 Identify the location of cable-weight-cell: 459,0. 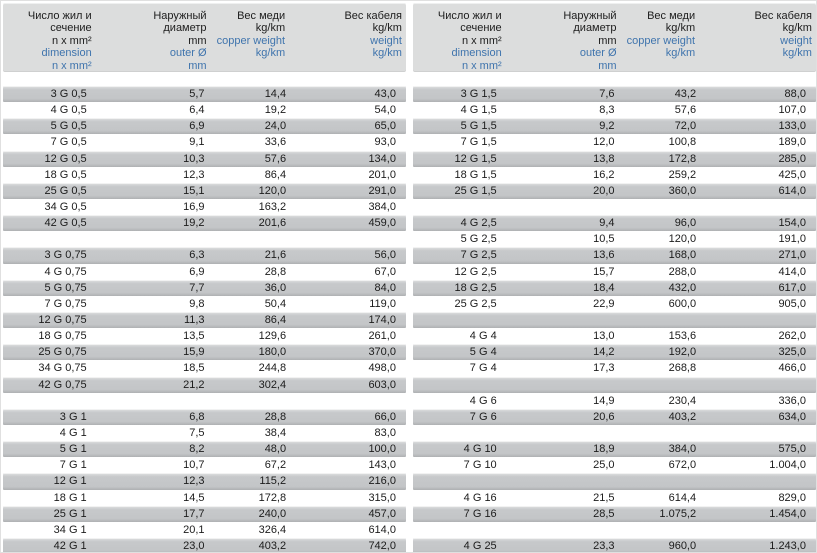
(382, 223).